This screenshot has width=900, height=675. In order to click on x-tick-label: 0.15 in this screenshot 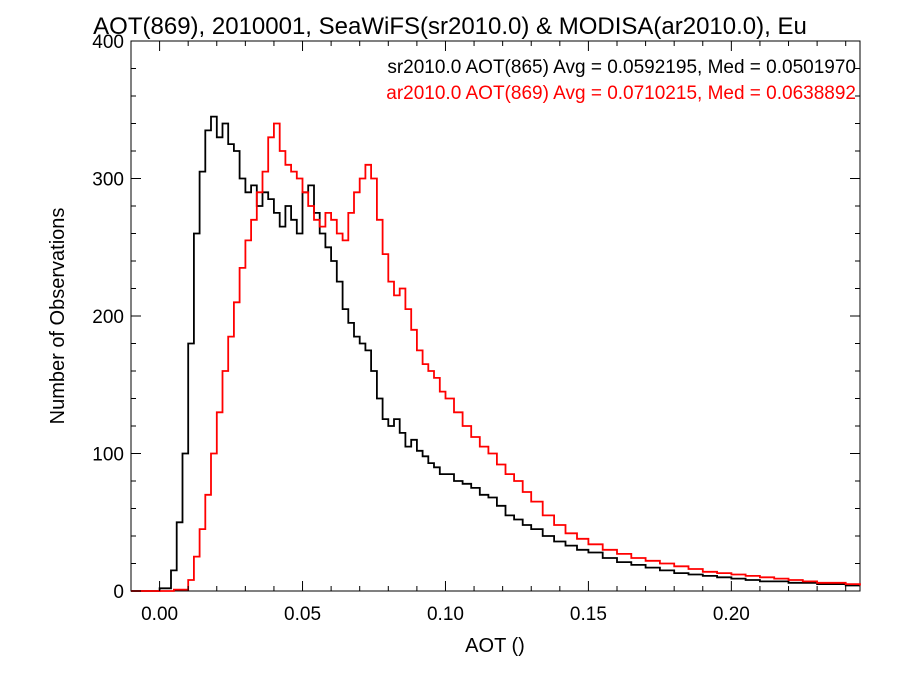, I will do `click(588, 614)`.